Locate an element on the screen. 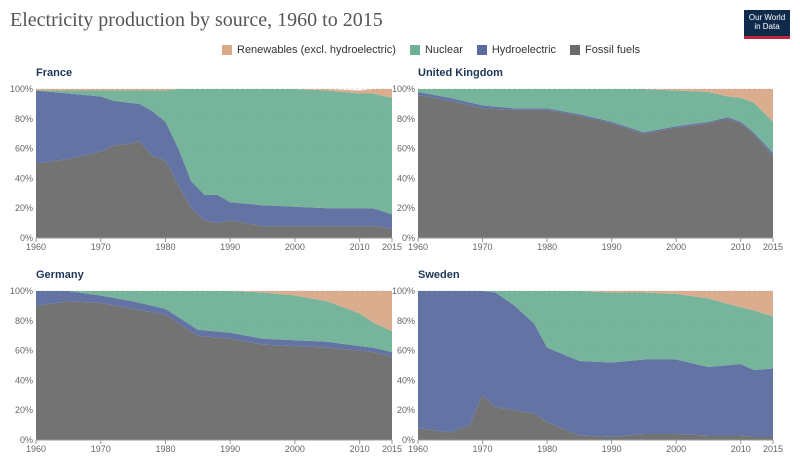 Image resolution: width=800 pixels, height=466 pixels. legend-label: Fossil fuels is located at coordinates (613, 50).